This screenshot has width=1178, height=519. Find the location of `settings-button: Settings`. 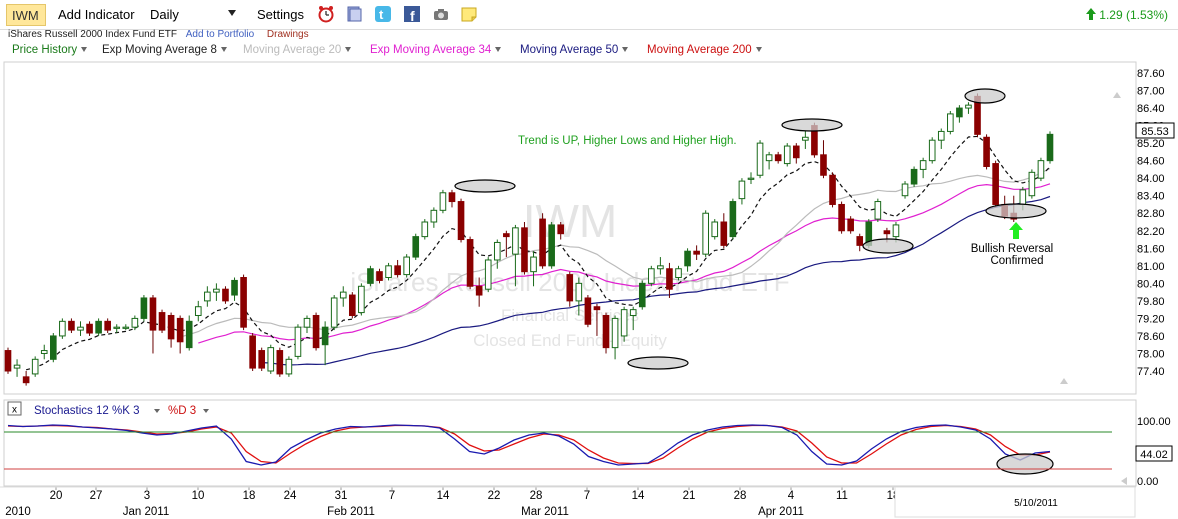

settings-button: Settings is located at coordinates (280, 14).